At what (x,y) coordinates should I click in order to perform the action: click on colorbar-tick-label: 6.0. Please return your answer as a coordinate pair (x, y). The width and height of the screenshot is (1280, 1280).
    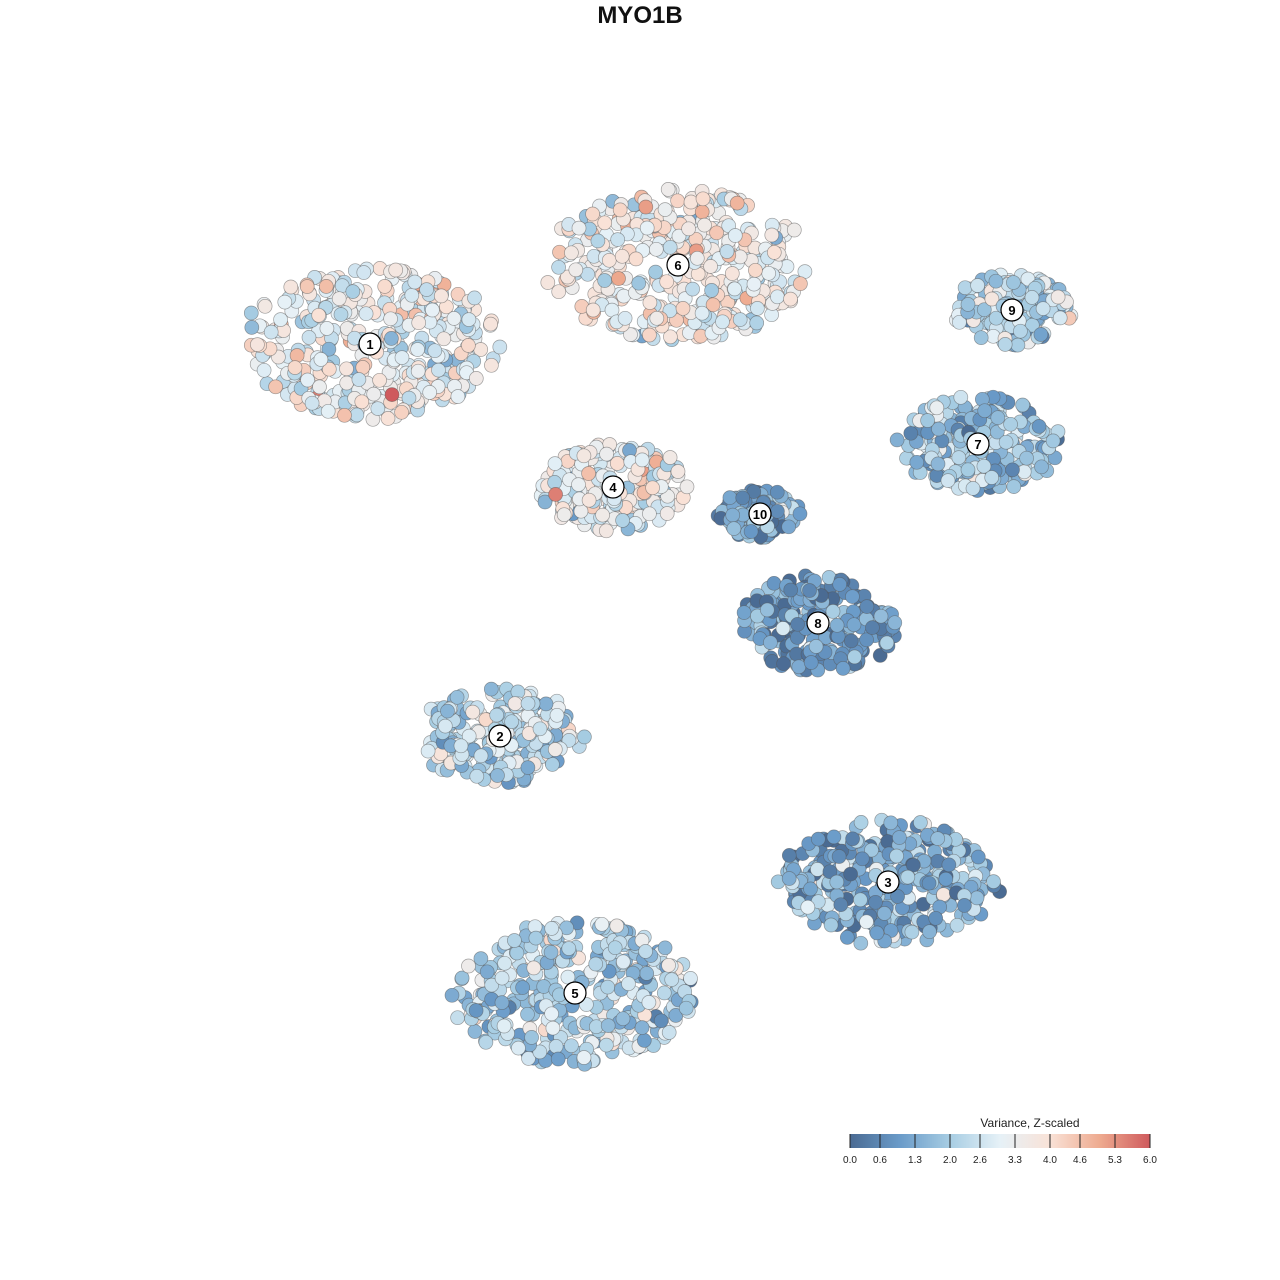
    Looking at the image, I should click on (1150, 1160).